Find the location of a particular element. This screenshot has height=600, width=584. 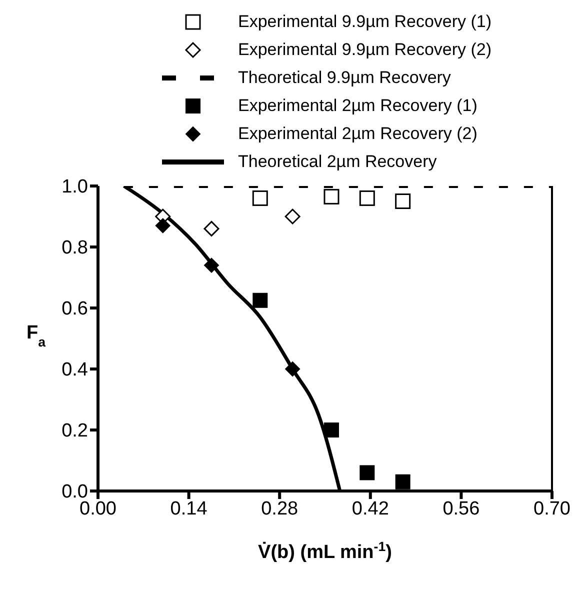

x-axis-title: V̇(b) (mL min$^{-1}$) is located at coordinates (325, 550).